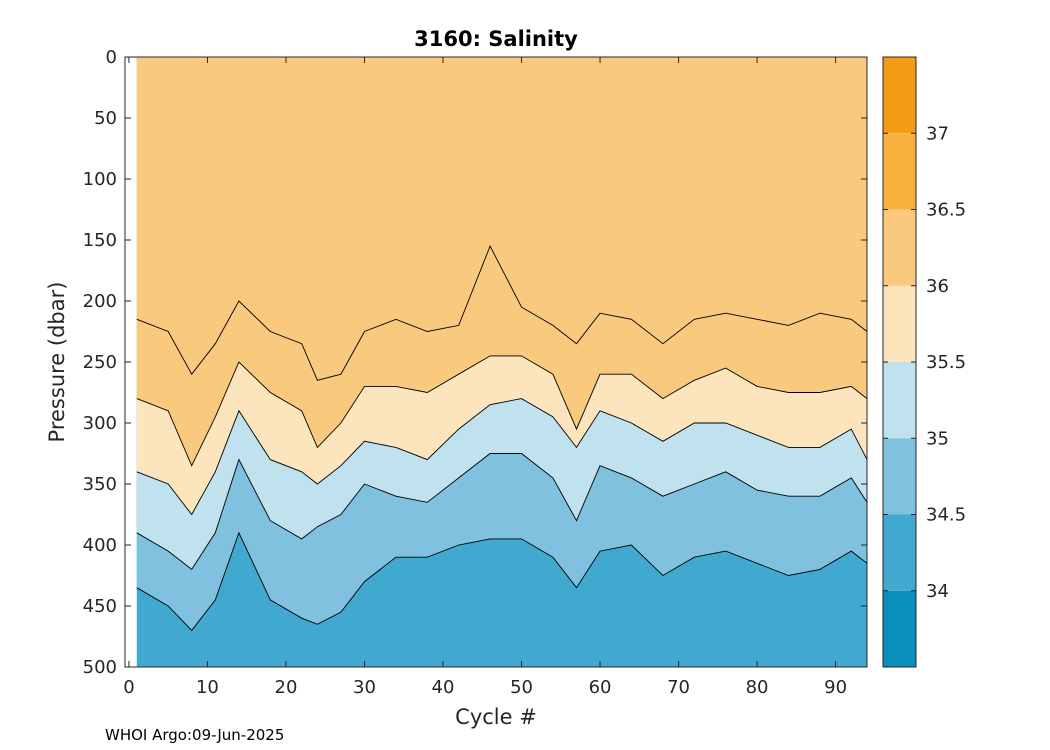 This screenshot has width=1050, height=750. What do you see at coordinates (835, 687) in the screenshot?
I see `x-tick-label: 90` at bounding box center [835, 687].